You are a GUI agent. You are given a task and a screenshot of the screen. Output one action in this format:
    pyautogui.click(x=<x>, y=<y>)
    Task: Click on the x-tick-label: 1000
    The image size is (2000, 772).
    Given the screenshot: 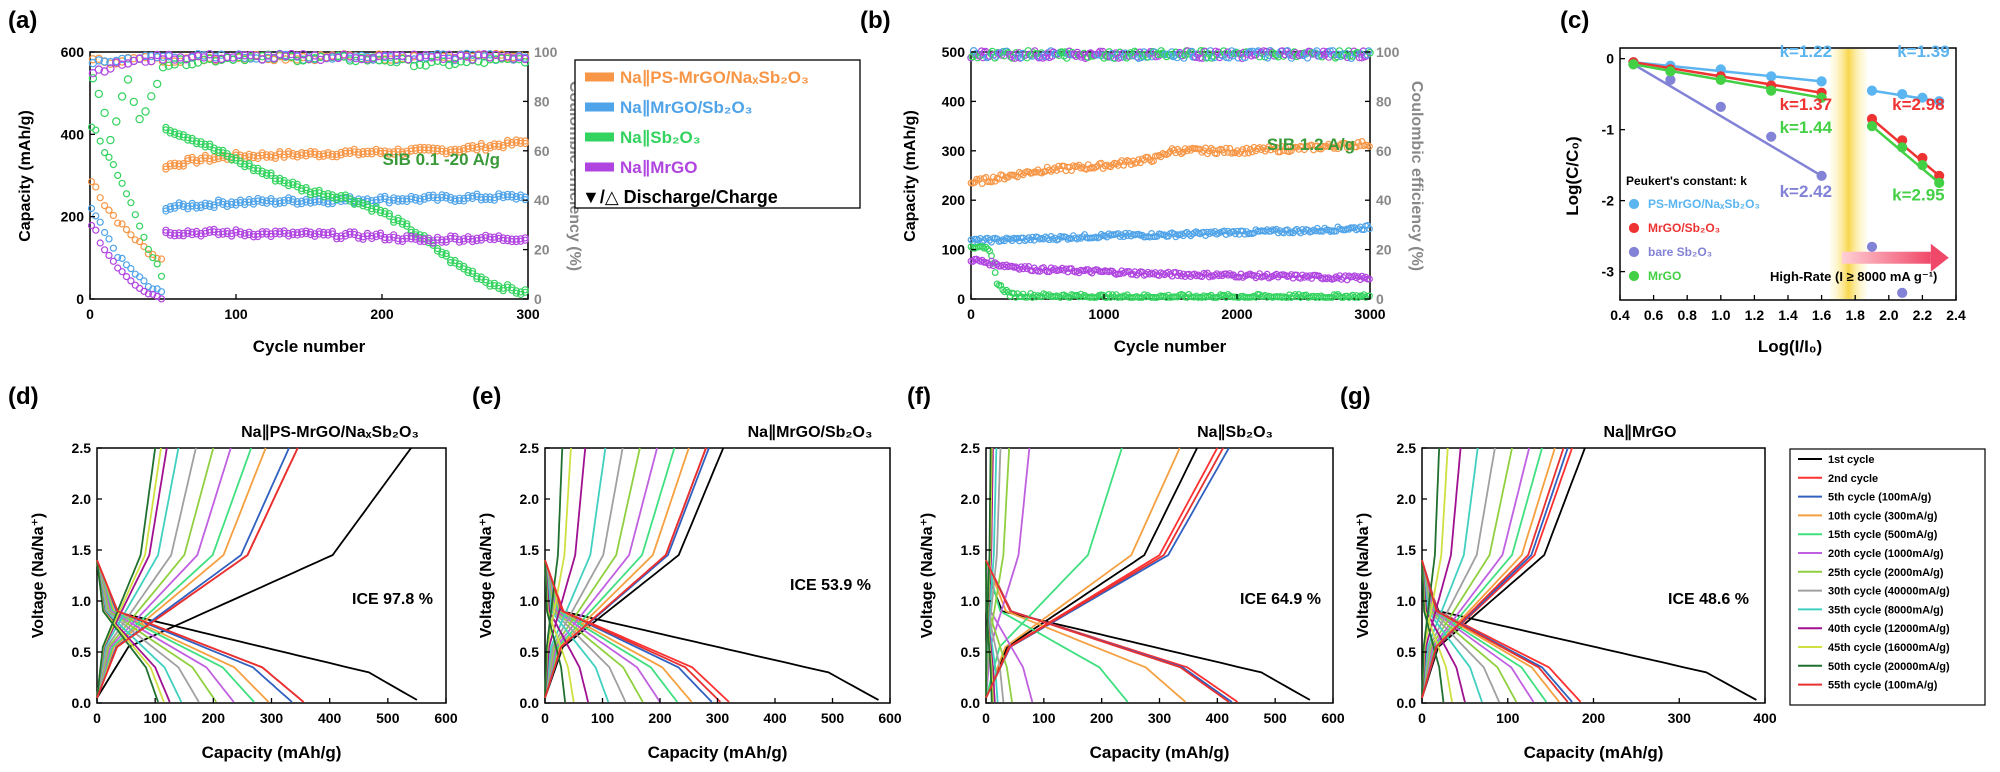 What is the action you would take?
    pyautogui.click(x=1103, y=314)
    